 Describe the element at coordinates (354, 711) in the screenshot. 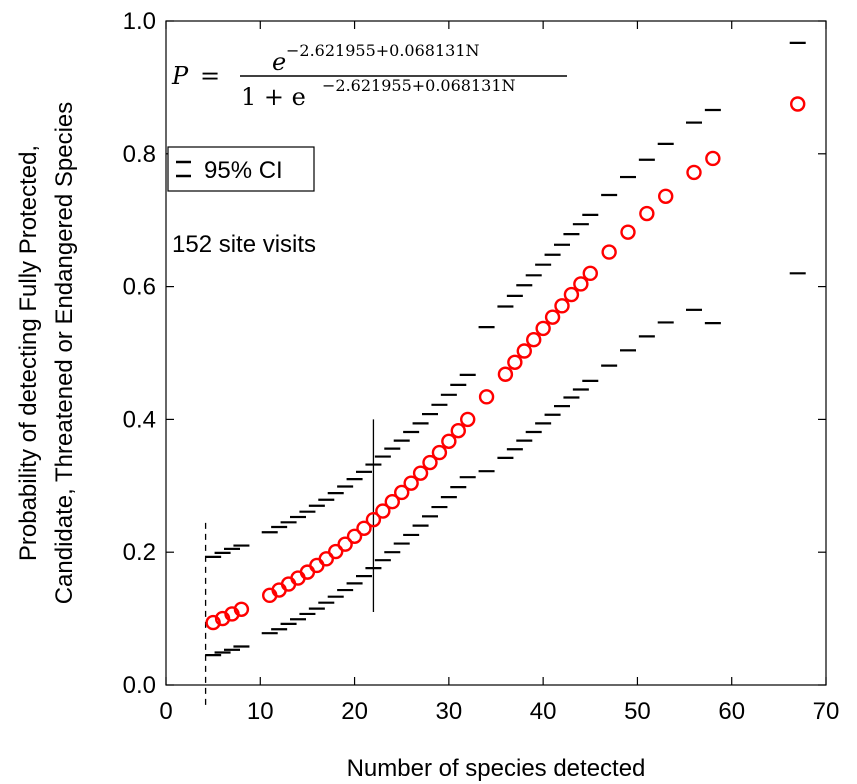

I see `x-tick-label: 20` at that location.